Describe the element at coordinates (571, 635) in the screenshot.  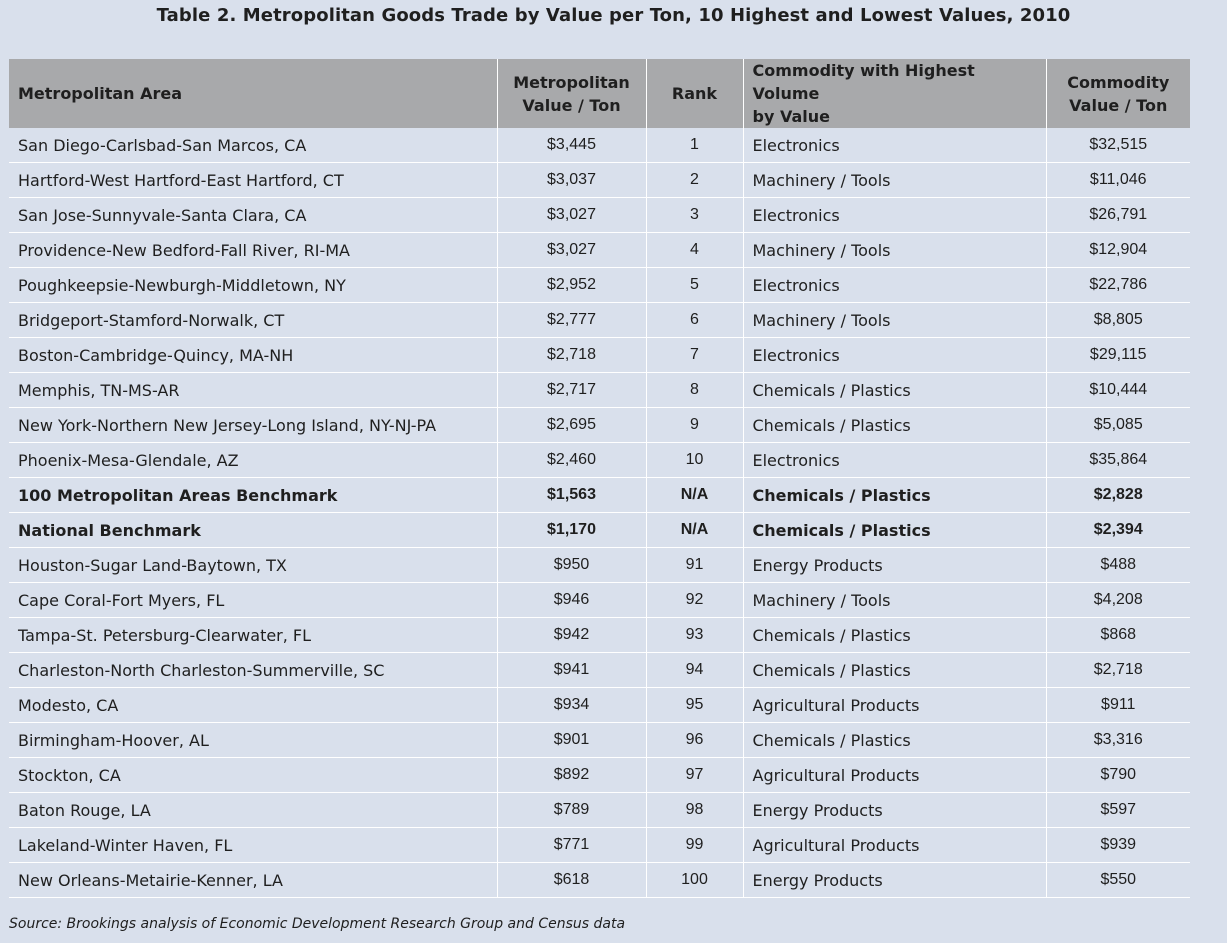
I see `cell-metropolitan-value: $942` at that location.